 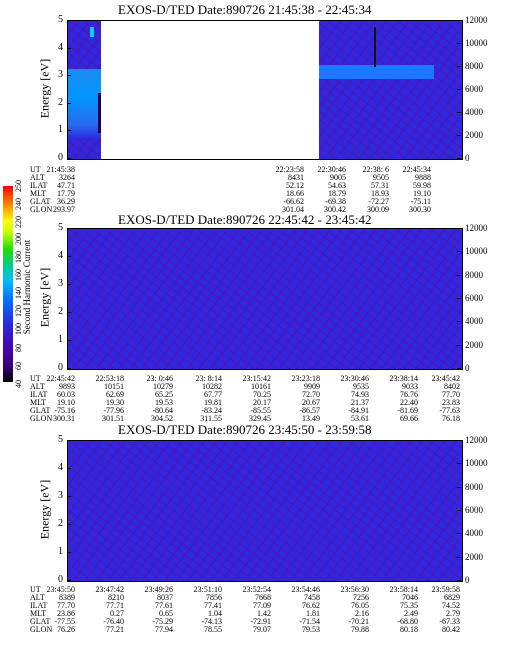 What do you see at coordinates (474, 556) in the screenshot?
I see `panel-3-ytick-right: 2000` at bounding box center [474, 556].